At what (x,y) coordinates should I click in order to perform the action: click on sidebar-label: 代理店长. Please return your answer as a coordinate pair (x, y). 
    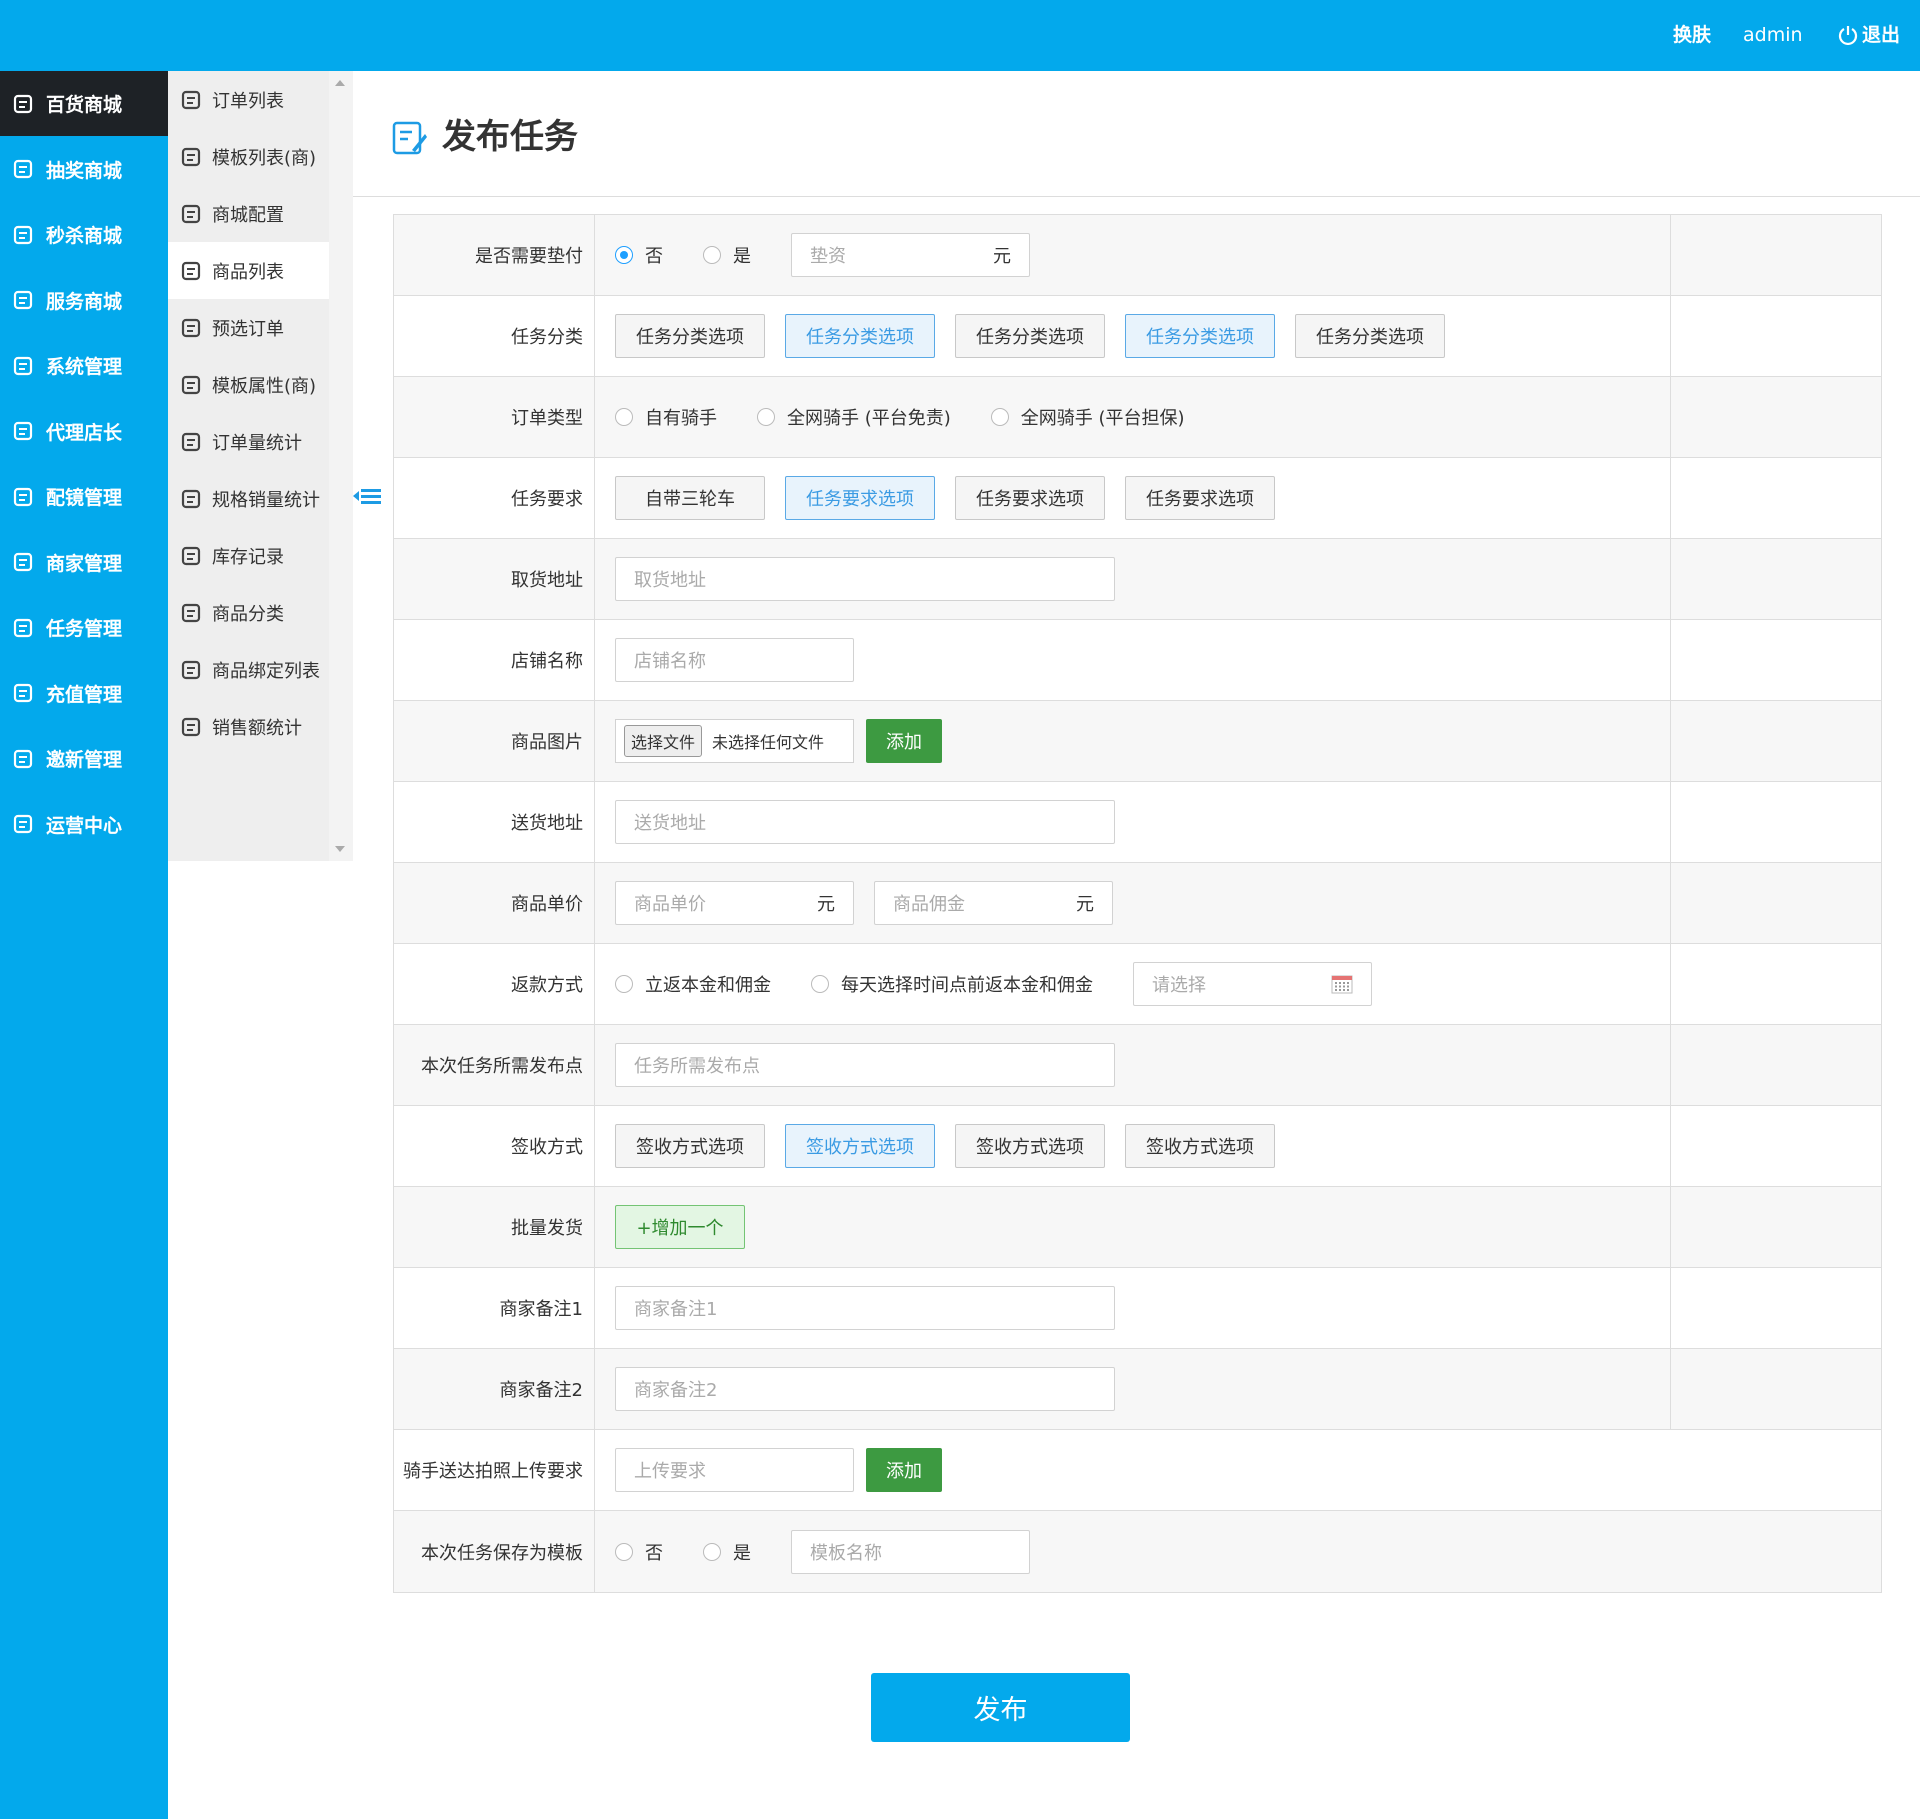
    Looking at the image, I should click on (84, 432).